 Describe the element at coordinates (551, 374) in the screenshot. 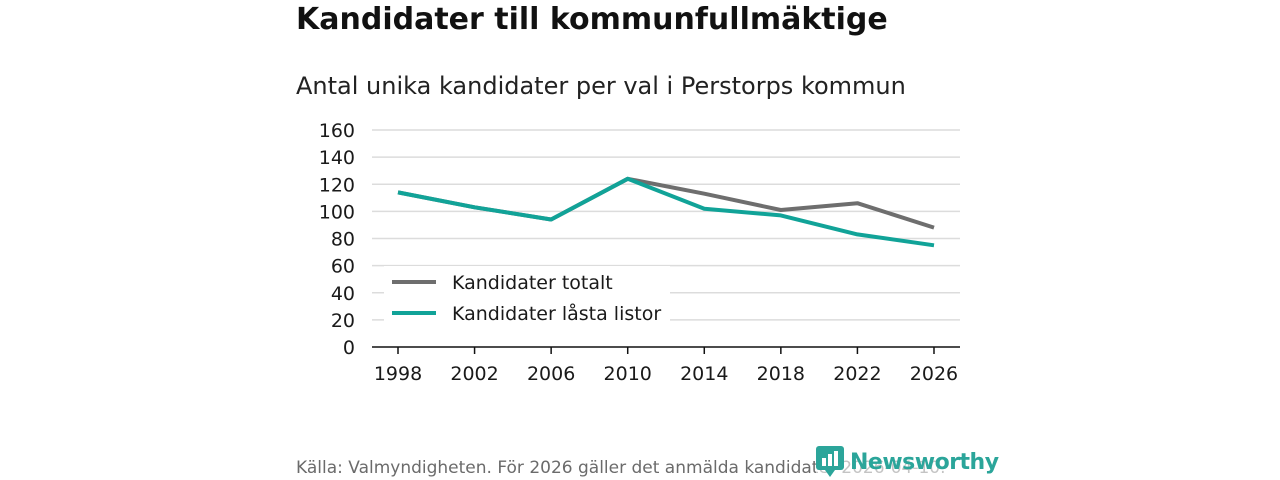

I see `x-tick-label: 2006` at that location.